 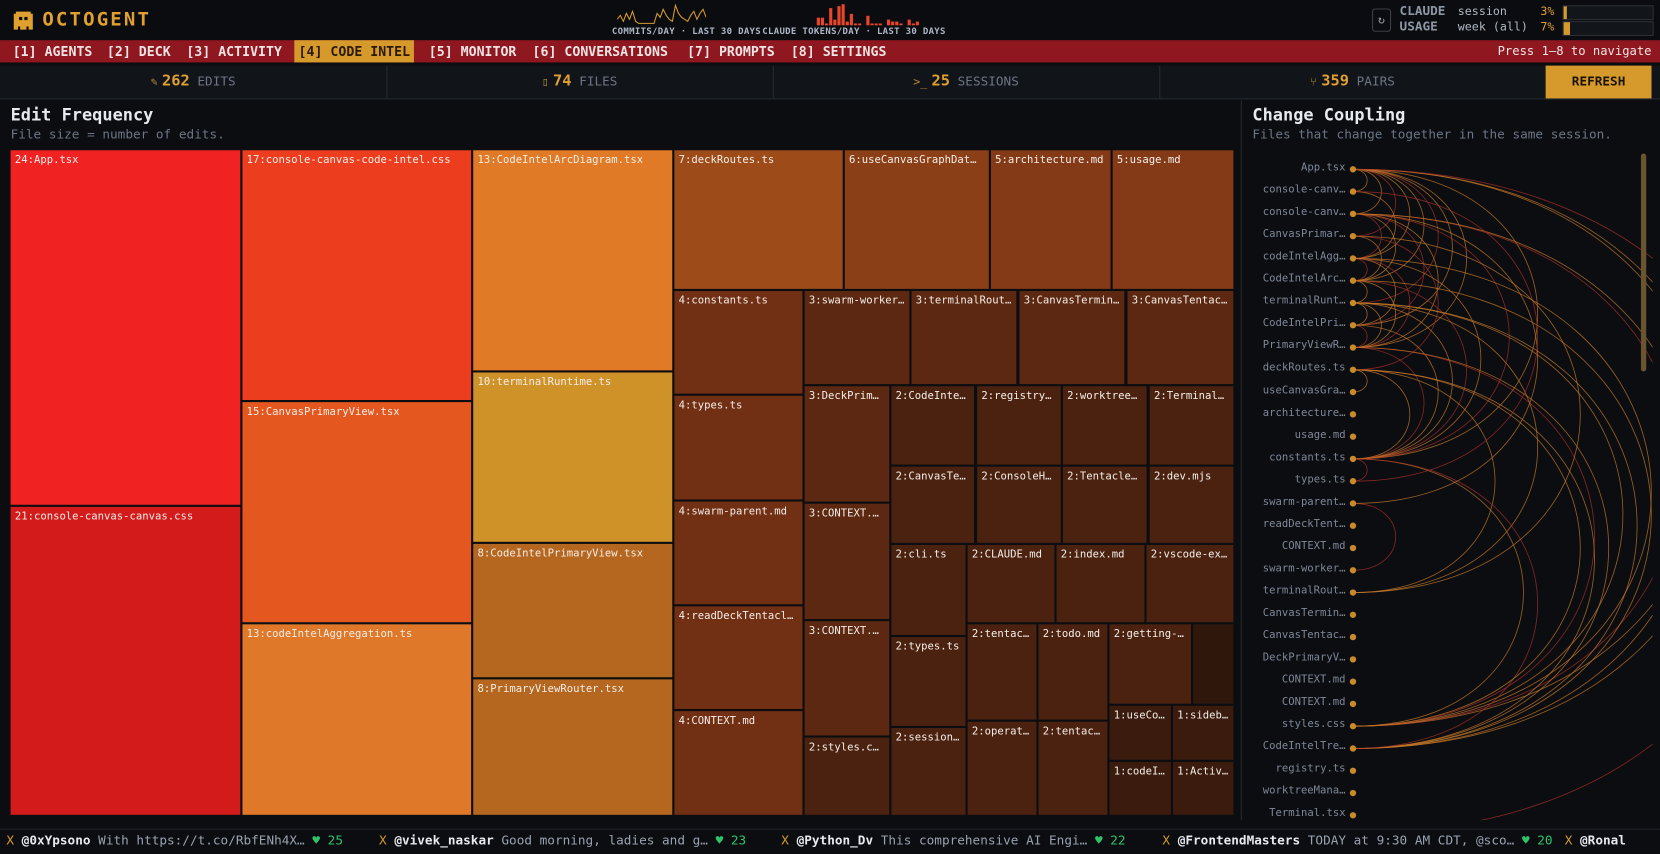 What do you see at coordinates (928, 589) in the screenshot?
I see `treemap-cell: 2:cli.ts` at bounding box center [928, 589].